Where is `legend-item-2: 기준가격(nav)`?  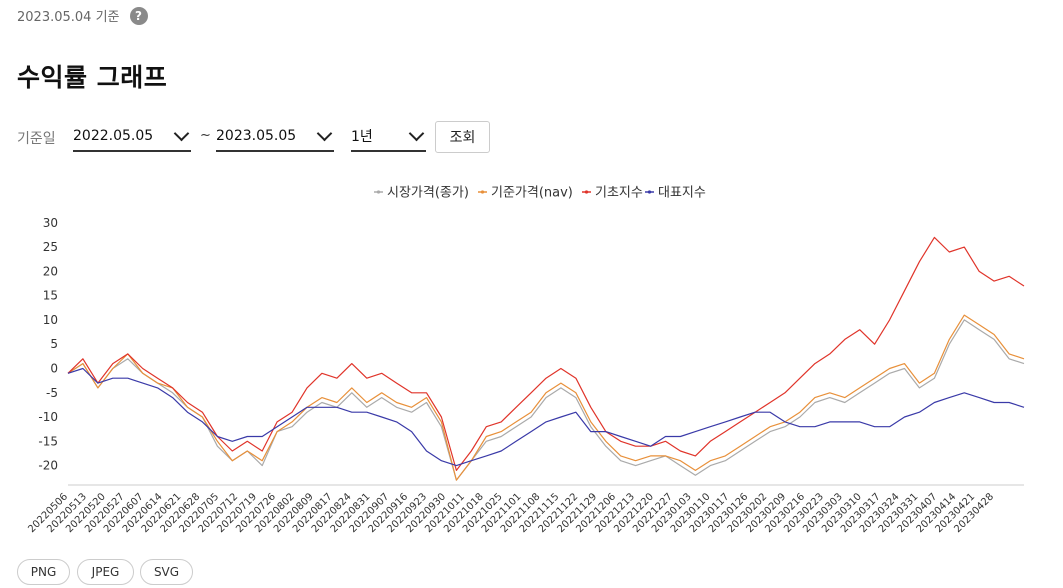
legend-item-2: 기준가격(nav) is located at coordinates (525, 193).